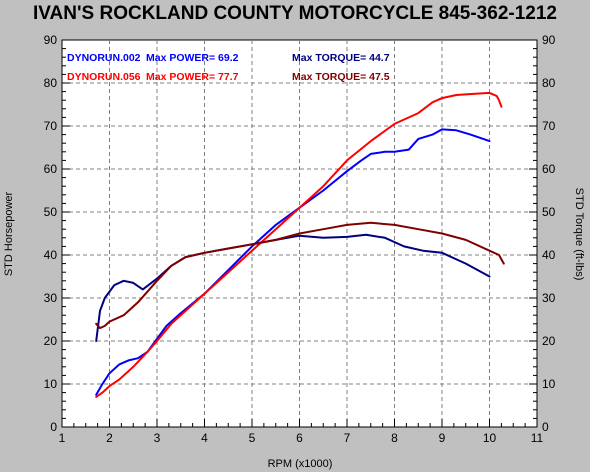 This screenshot has height=472, width=590. Describe the element at coordinates (51, 384) in the screenshot. I see `y-left-tick-label: 10` at that location.